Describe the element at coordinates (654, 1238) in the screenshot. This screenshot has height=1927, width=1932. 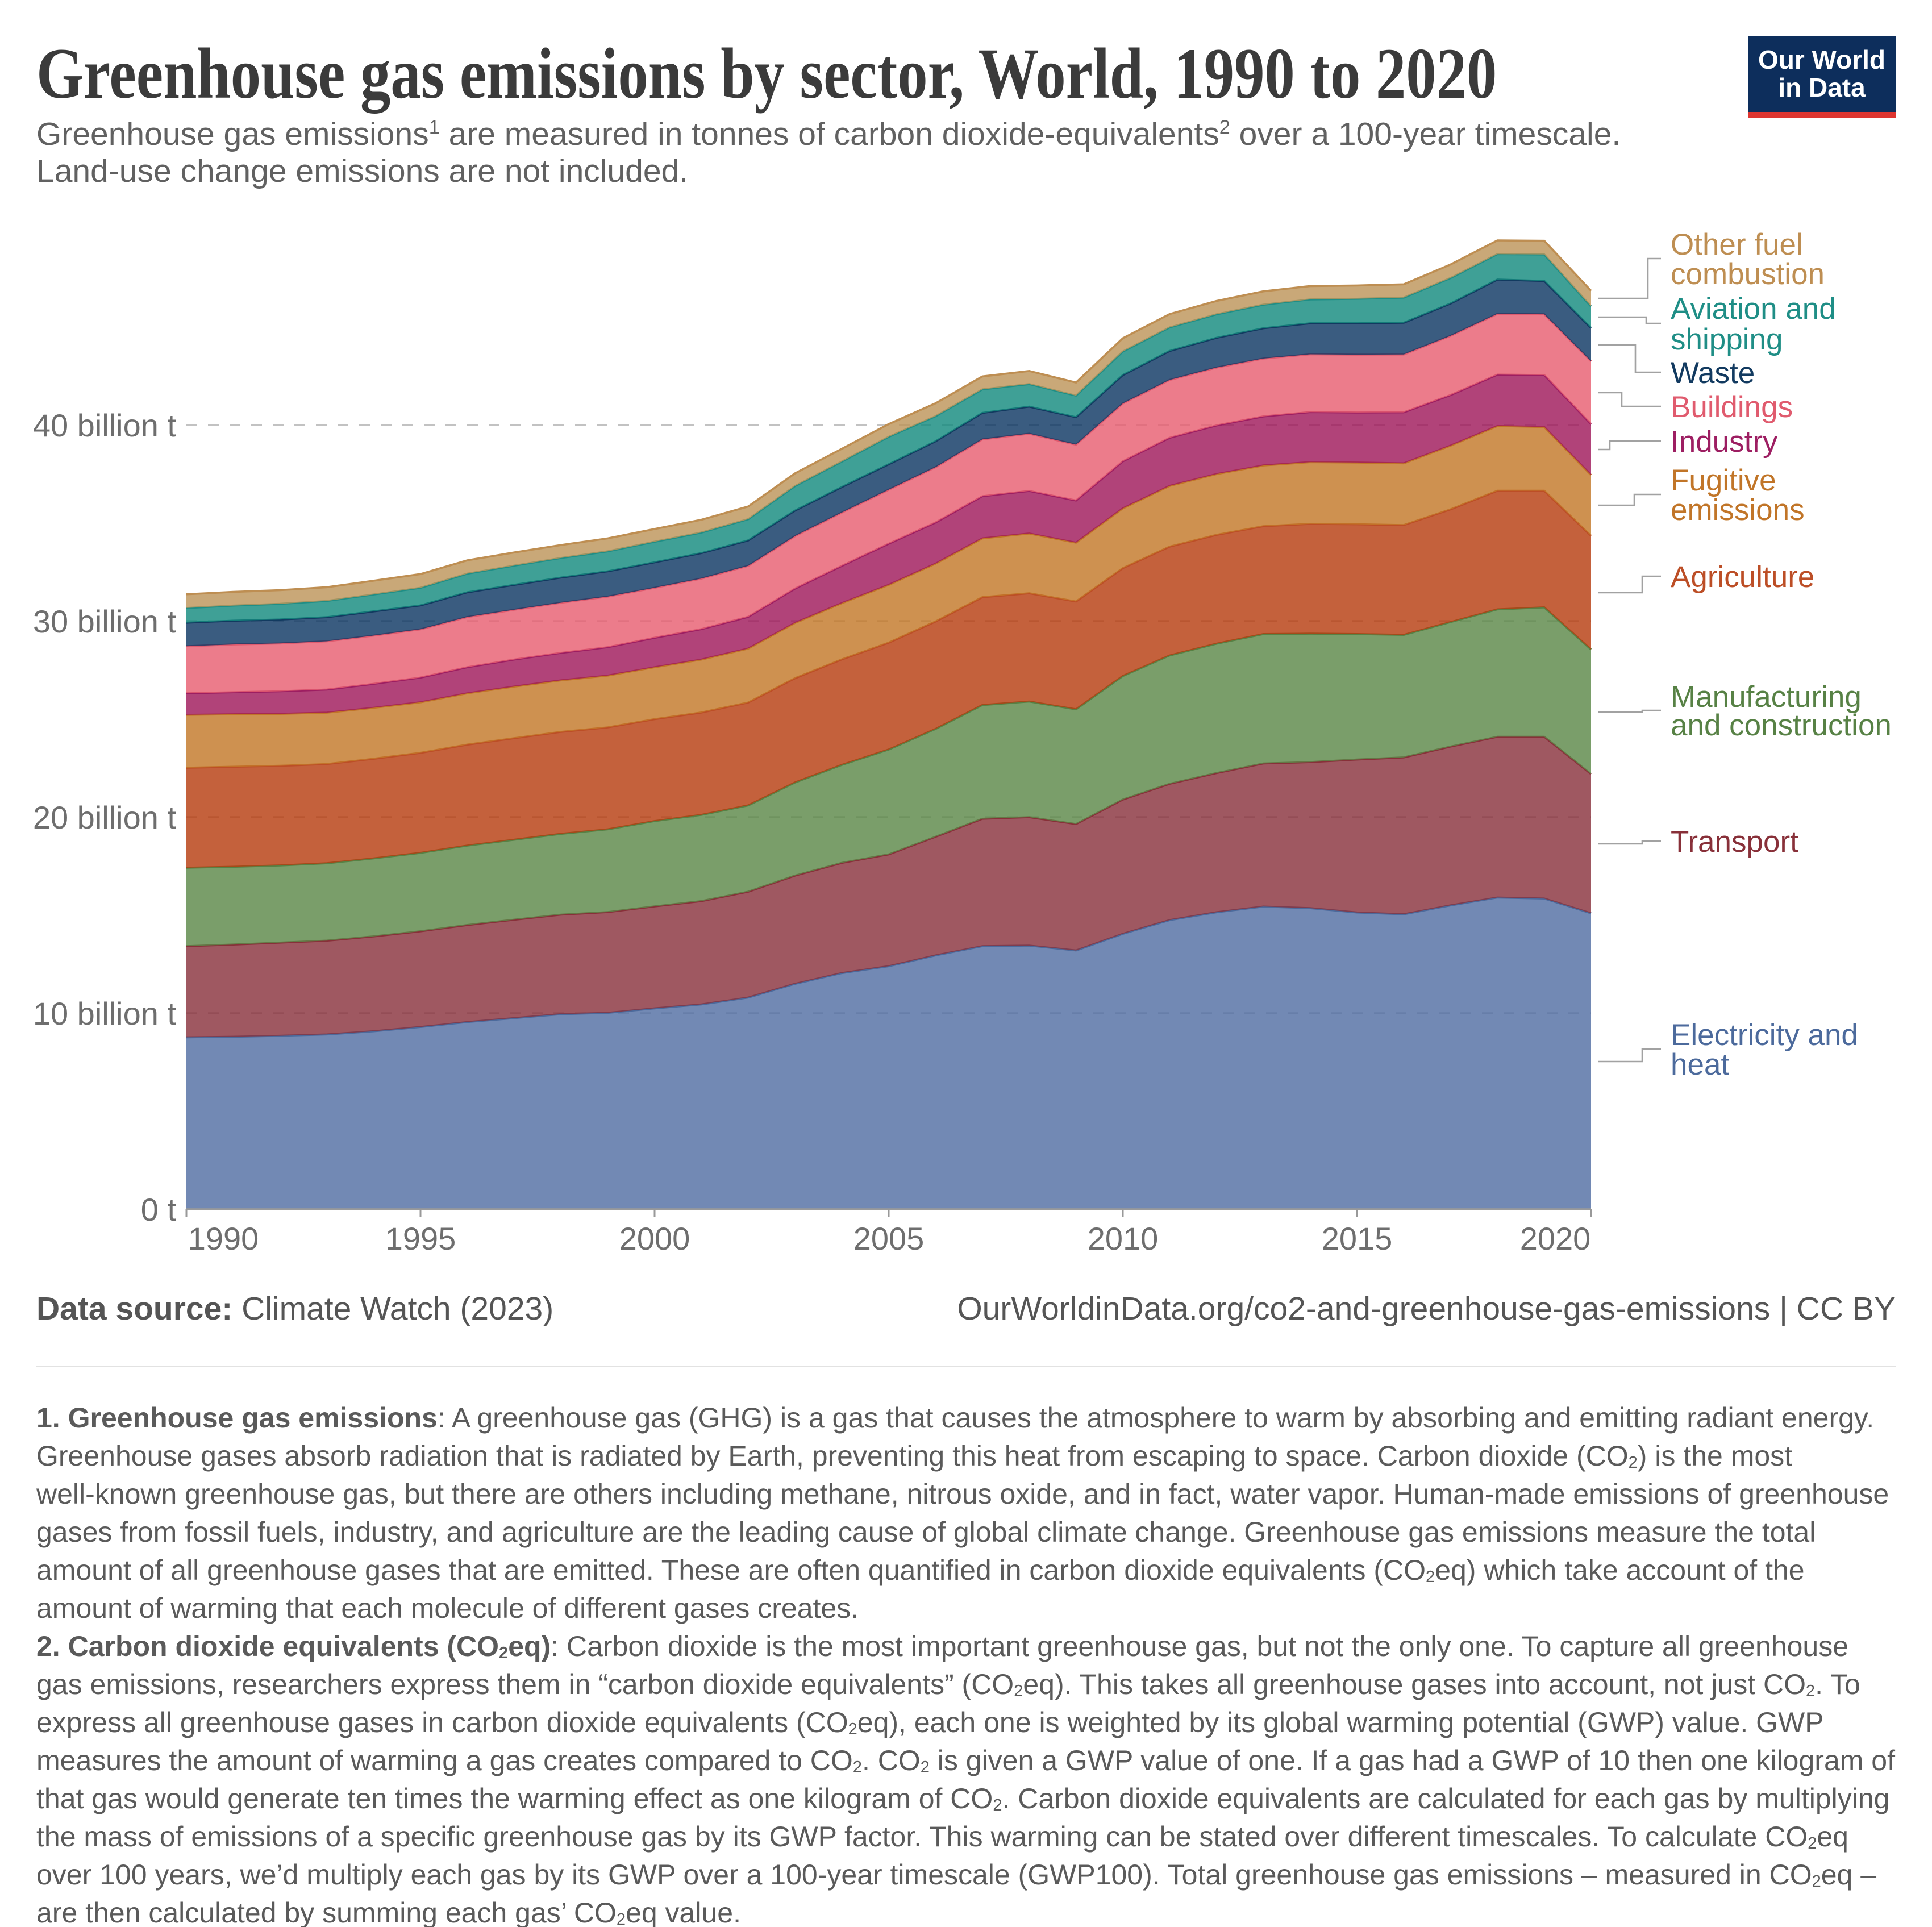
I see `svg-text: 2000` at that location.